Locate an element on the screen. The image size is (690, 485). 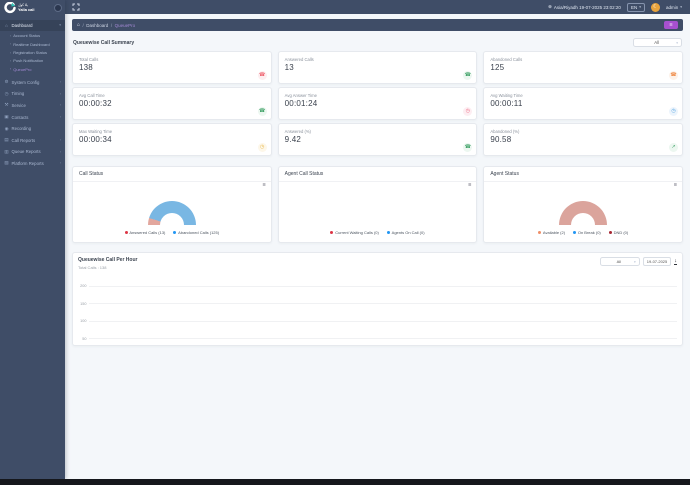
sidebar-subitem-push-notification: › Push Notification is located at coordinates (27, 61).